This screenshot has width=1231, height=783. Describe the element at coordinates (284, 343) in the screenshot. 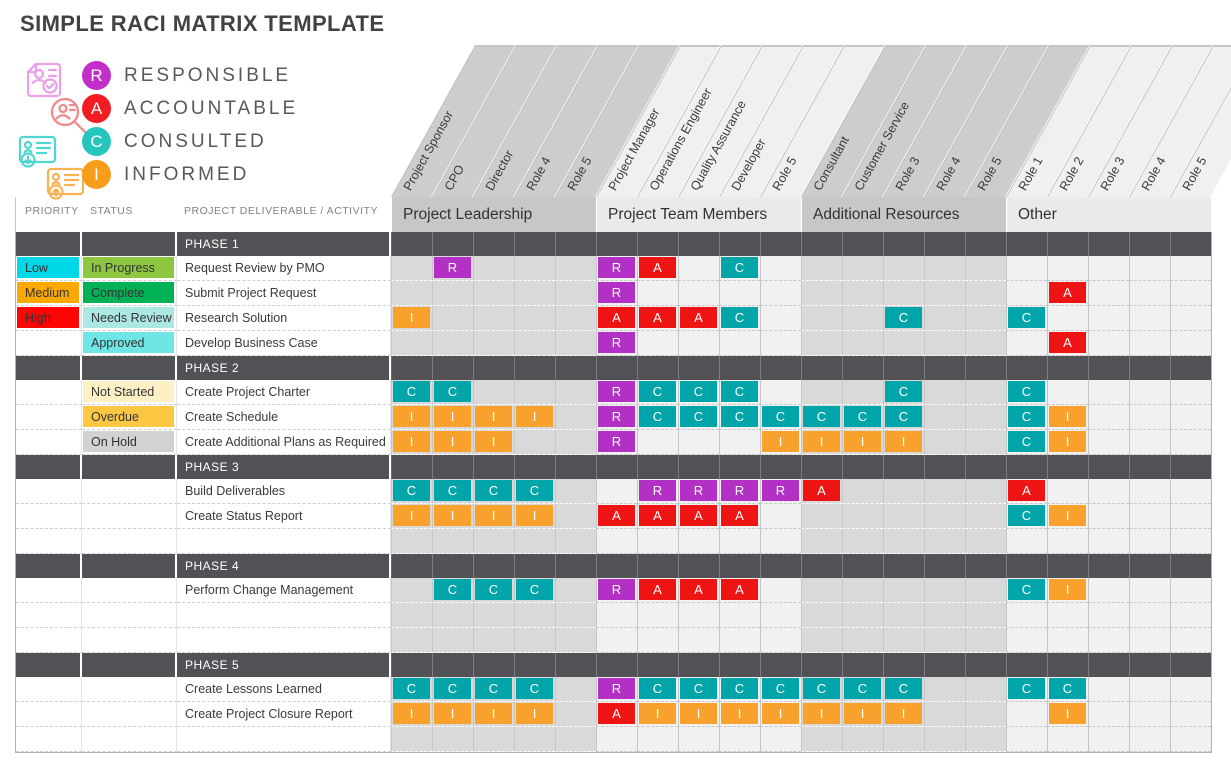

I see `activity-cell: Develop Business Case` at that location.